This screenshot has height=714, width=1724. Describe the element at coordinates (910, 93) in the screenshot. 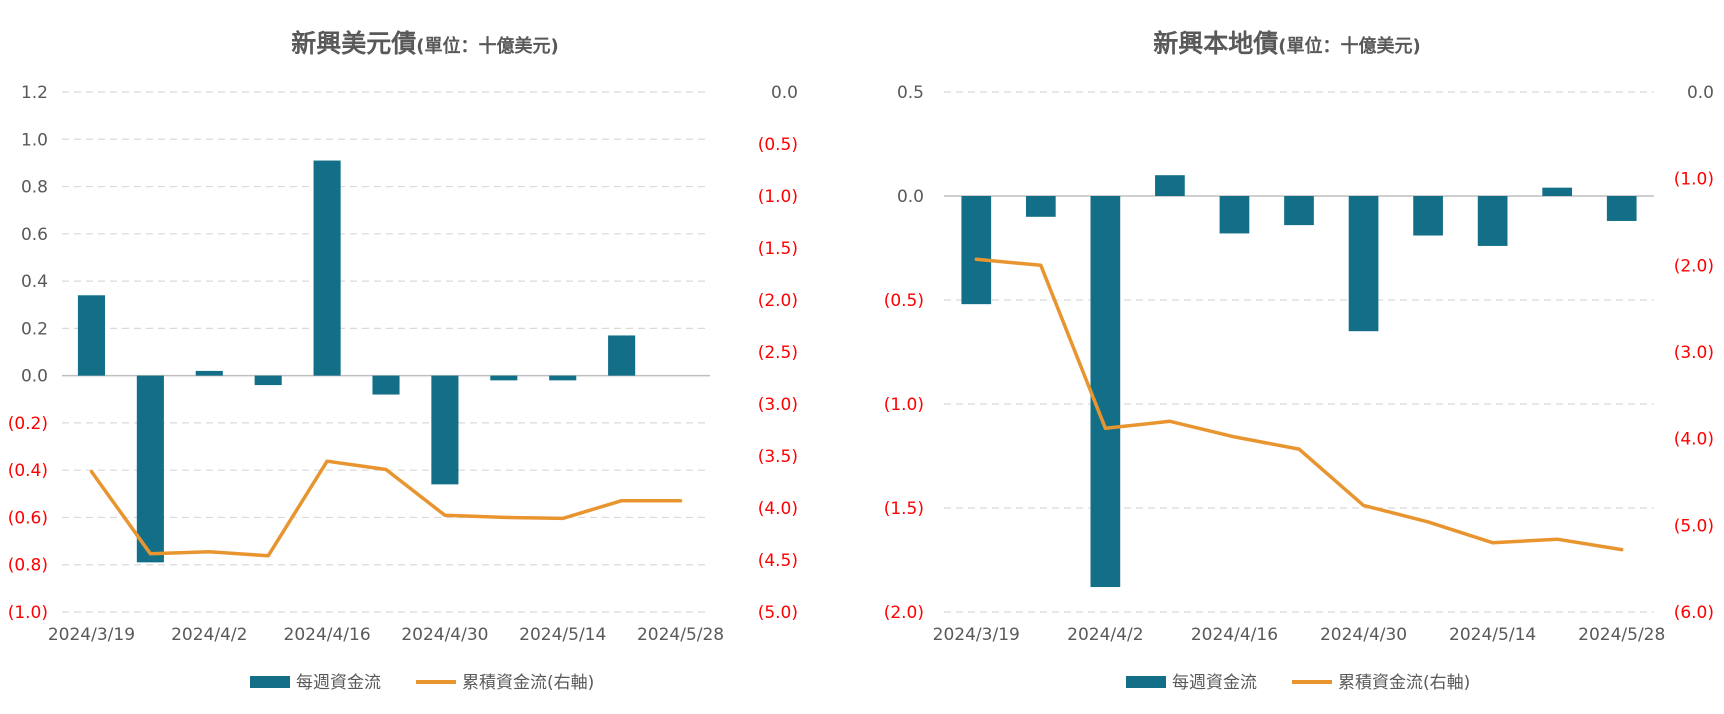

I see `left-tick-label: 0.5` at that location.